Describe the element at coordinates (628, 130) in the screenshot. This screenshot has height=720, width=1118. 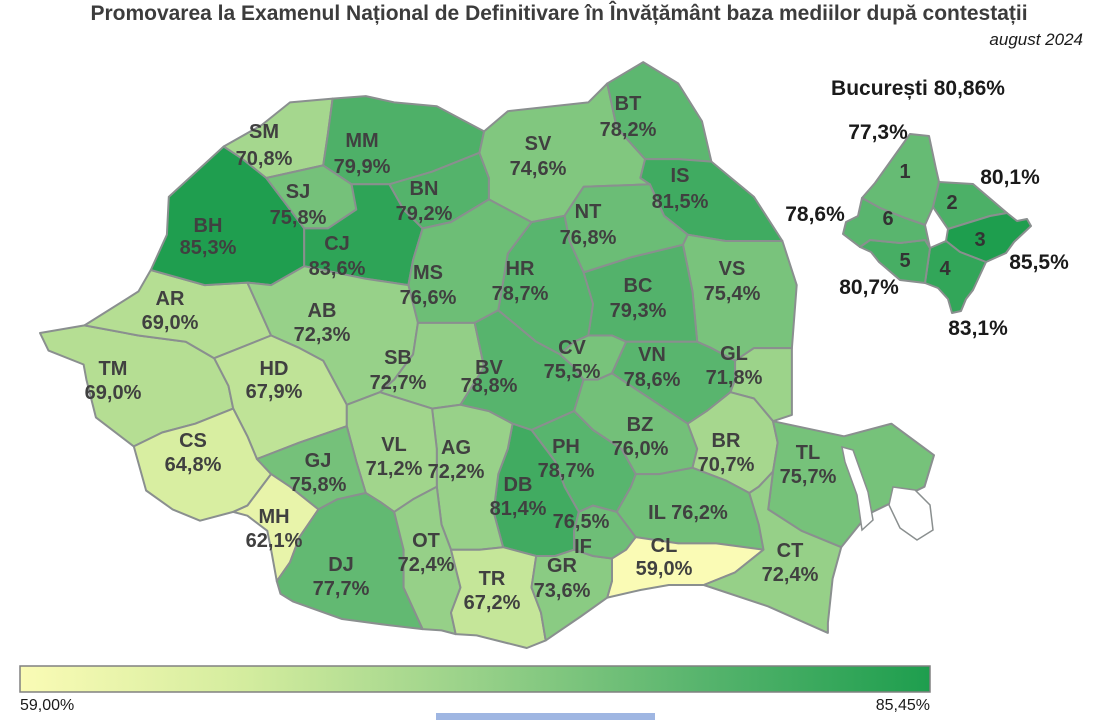
I see `svg-text: 78,2%` at that location.